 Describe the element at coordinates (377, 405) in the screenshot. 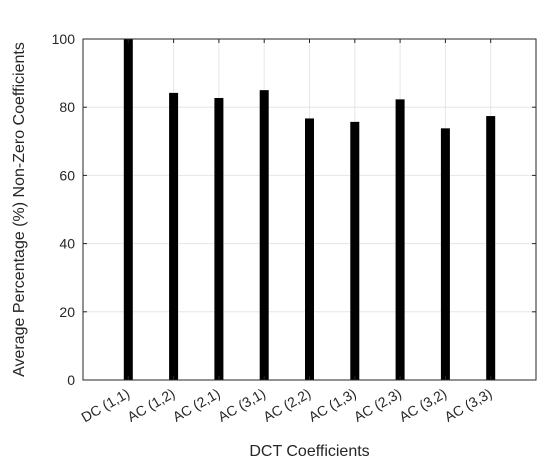

I see `x-tick-label: AC (2,3)` at that location.